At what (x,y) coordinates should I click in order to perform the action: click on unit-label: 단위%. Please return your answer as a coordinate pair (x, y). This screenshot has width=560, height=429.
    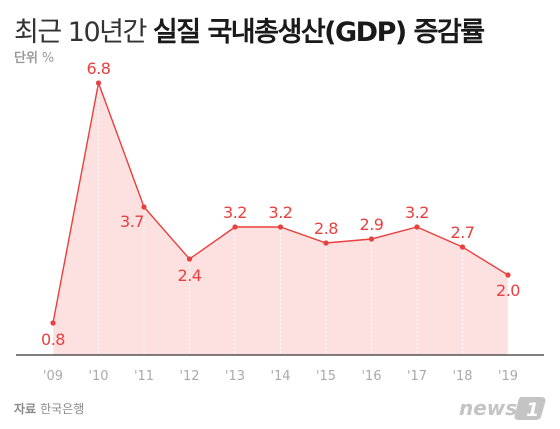
    Looking at the image, I should click on (34, 56).